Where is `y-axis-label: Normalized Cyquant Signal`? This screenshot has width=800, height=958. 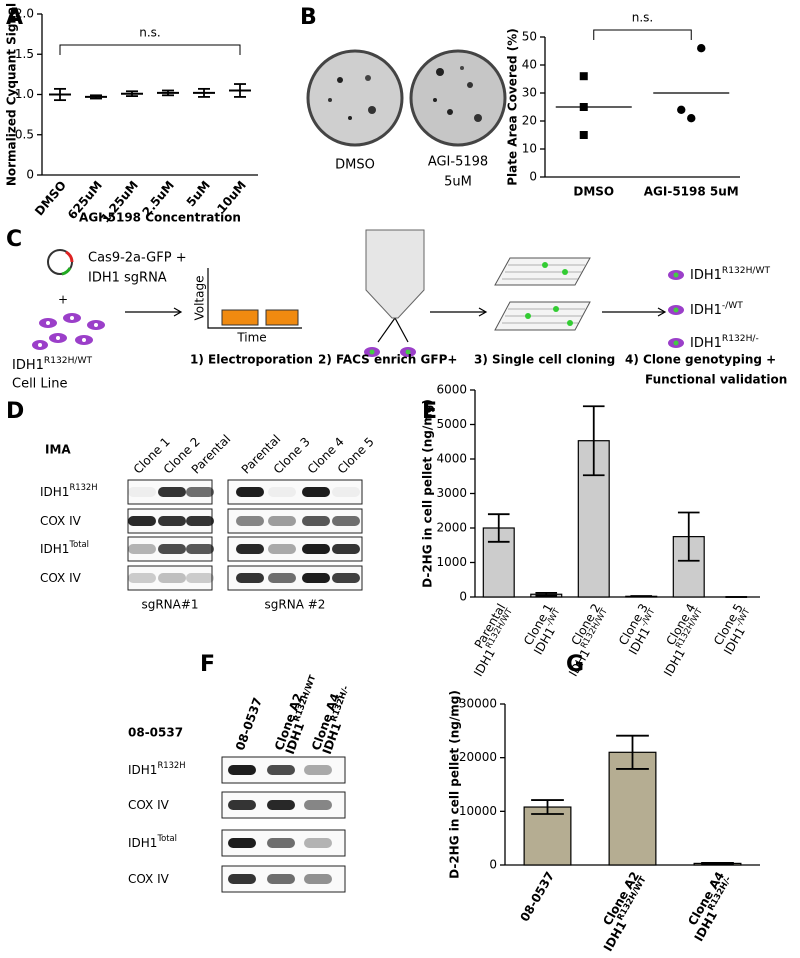
y-axis-label: Normalized Cyquant Signal is located at coordinates (12, 94).